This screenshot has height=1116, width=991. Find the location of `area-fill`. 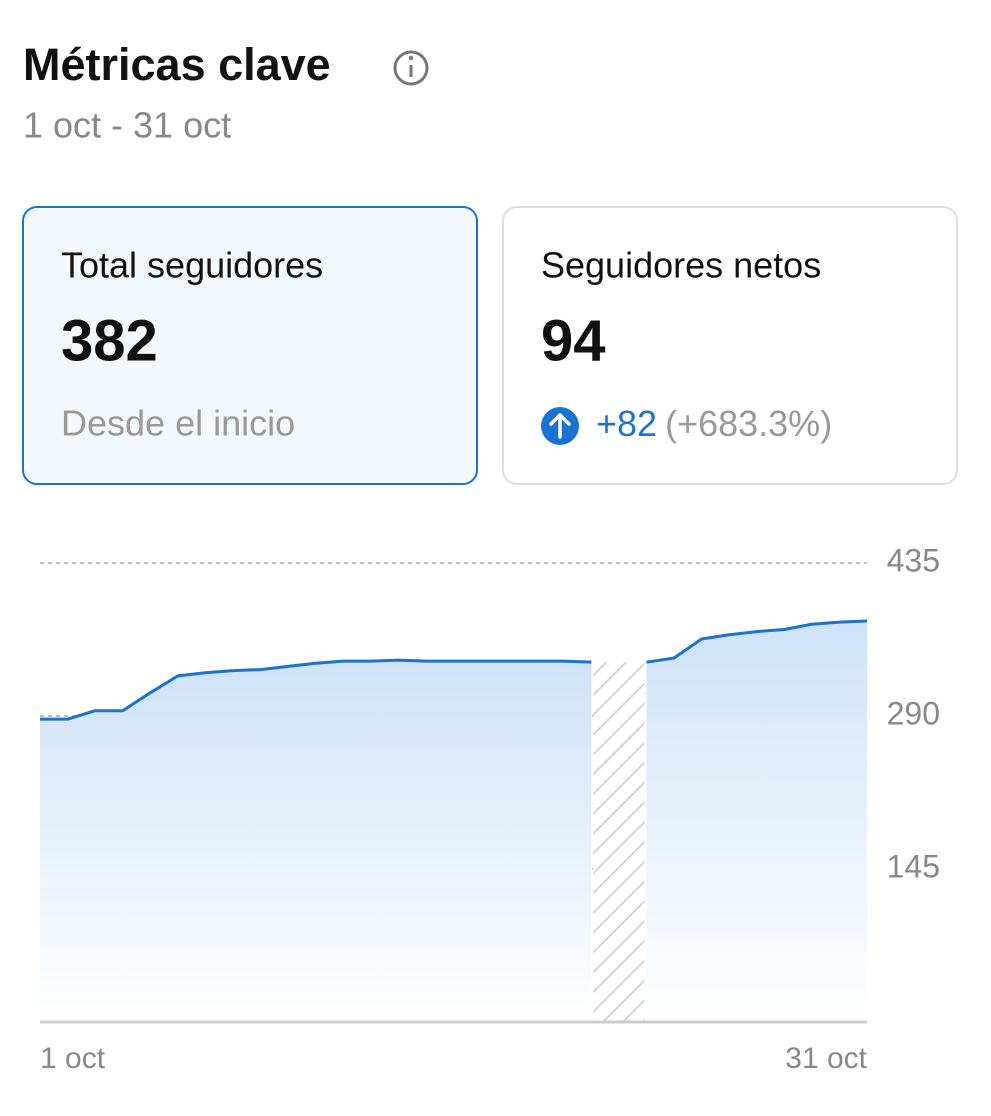

area-fill is located at coordinates (756, 821).